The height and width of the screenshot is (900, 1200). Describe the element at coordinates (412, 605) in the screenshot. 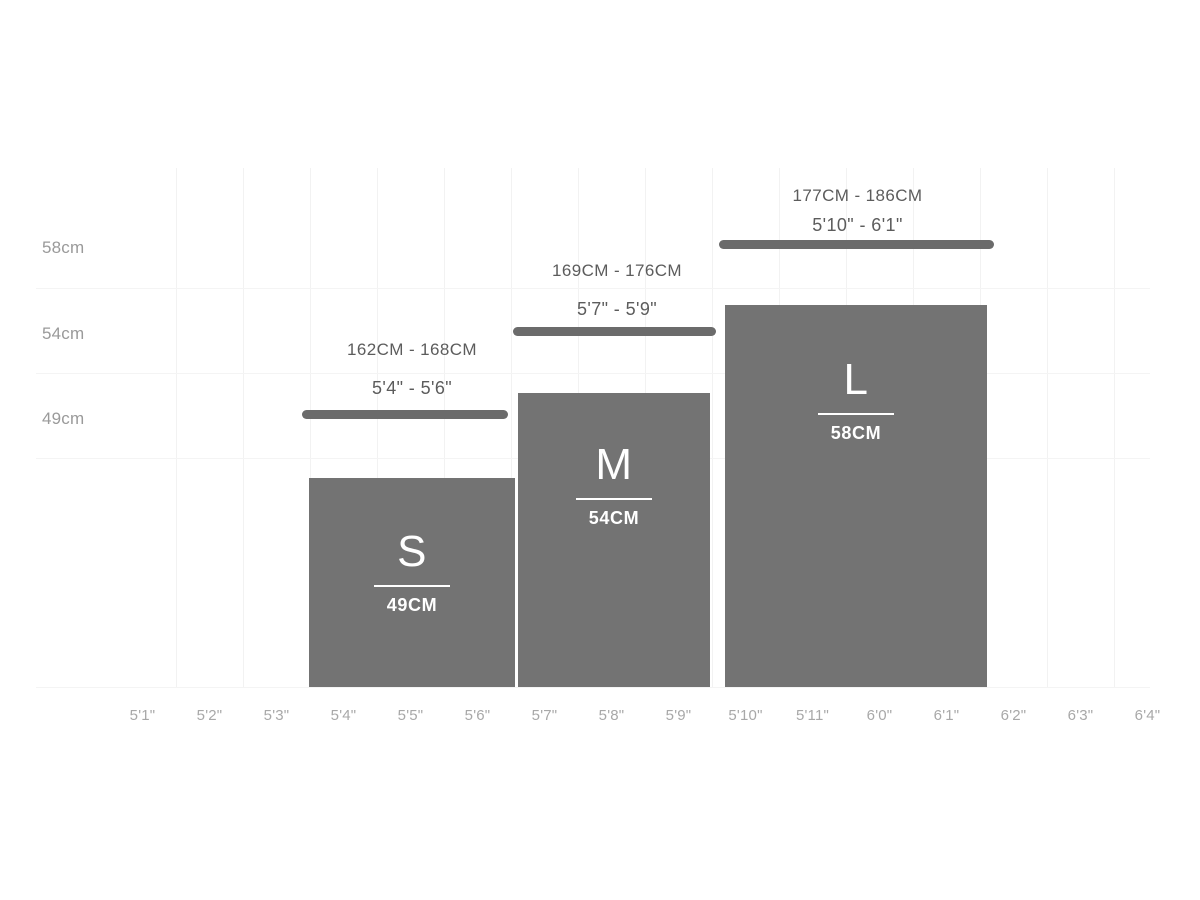

I see `size-small-frame-size: 49CM` at that location.